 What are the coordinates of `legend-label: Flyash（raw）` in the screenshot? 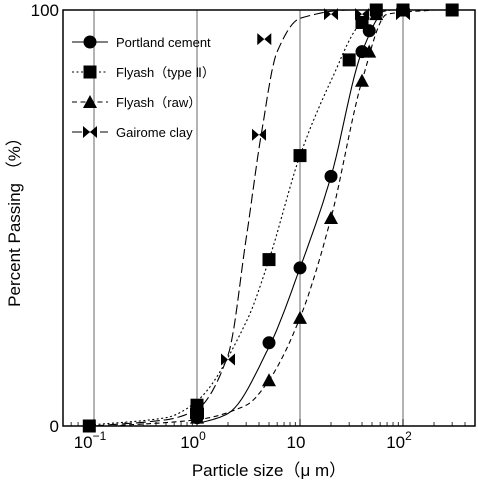 It's located at (158, 102).